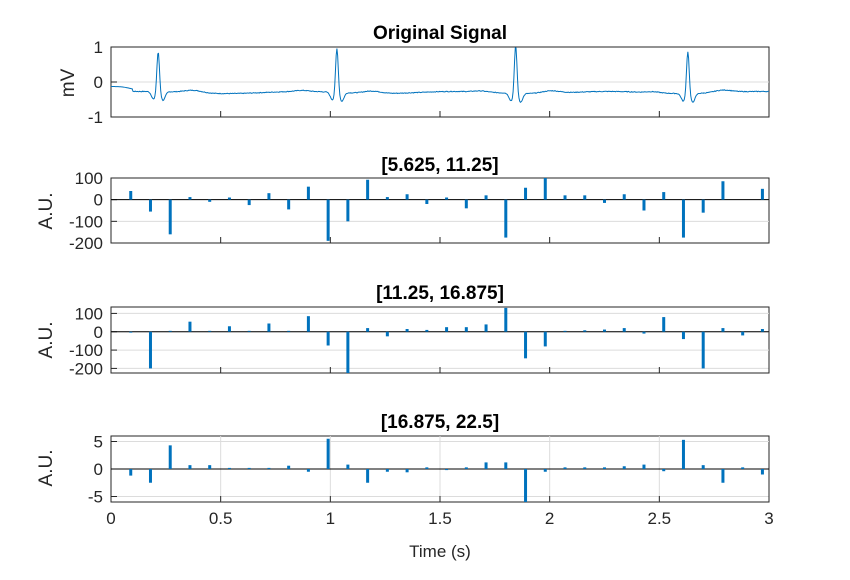  What do you see at coordinates (89, 313) in the screenshot?
I see `subplot-3-ytick-label: 100` at bounding box center [89, 313].